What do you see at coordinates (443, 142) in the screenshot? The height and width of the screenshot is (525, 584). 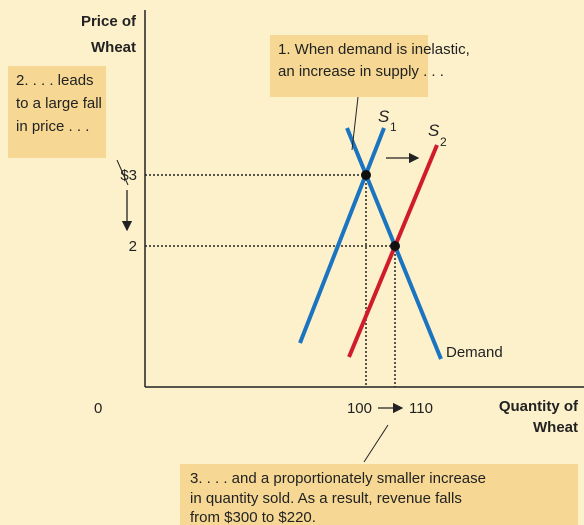 I see `s2-subscript: 2` at bounding box center [443, 142].